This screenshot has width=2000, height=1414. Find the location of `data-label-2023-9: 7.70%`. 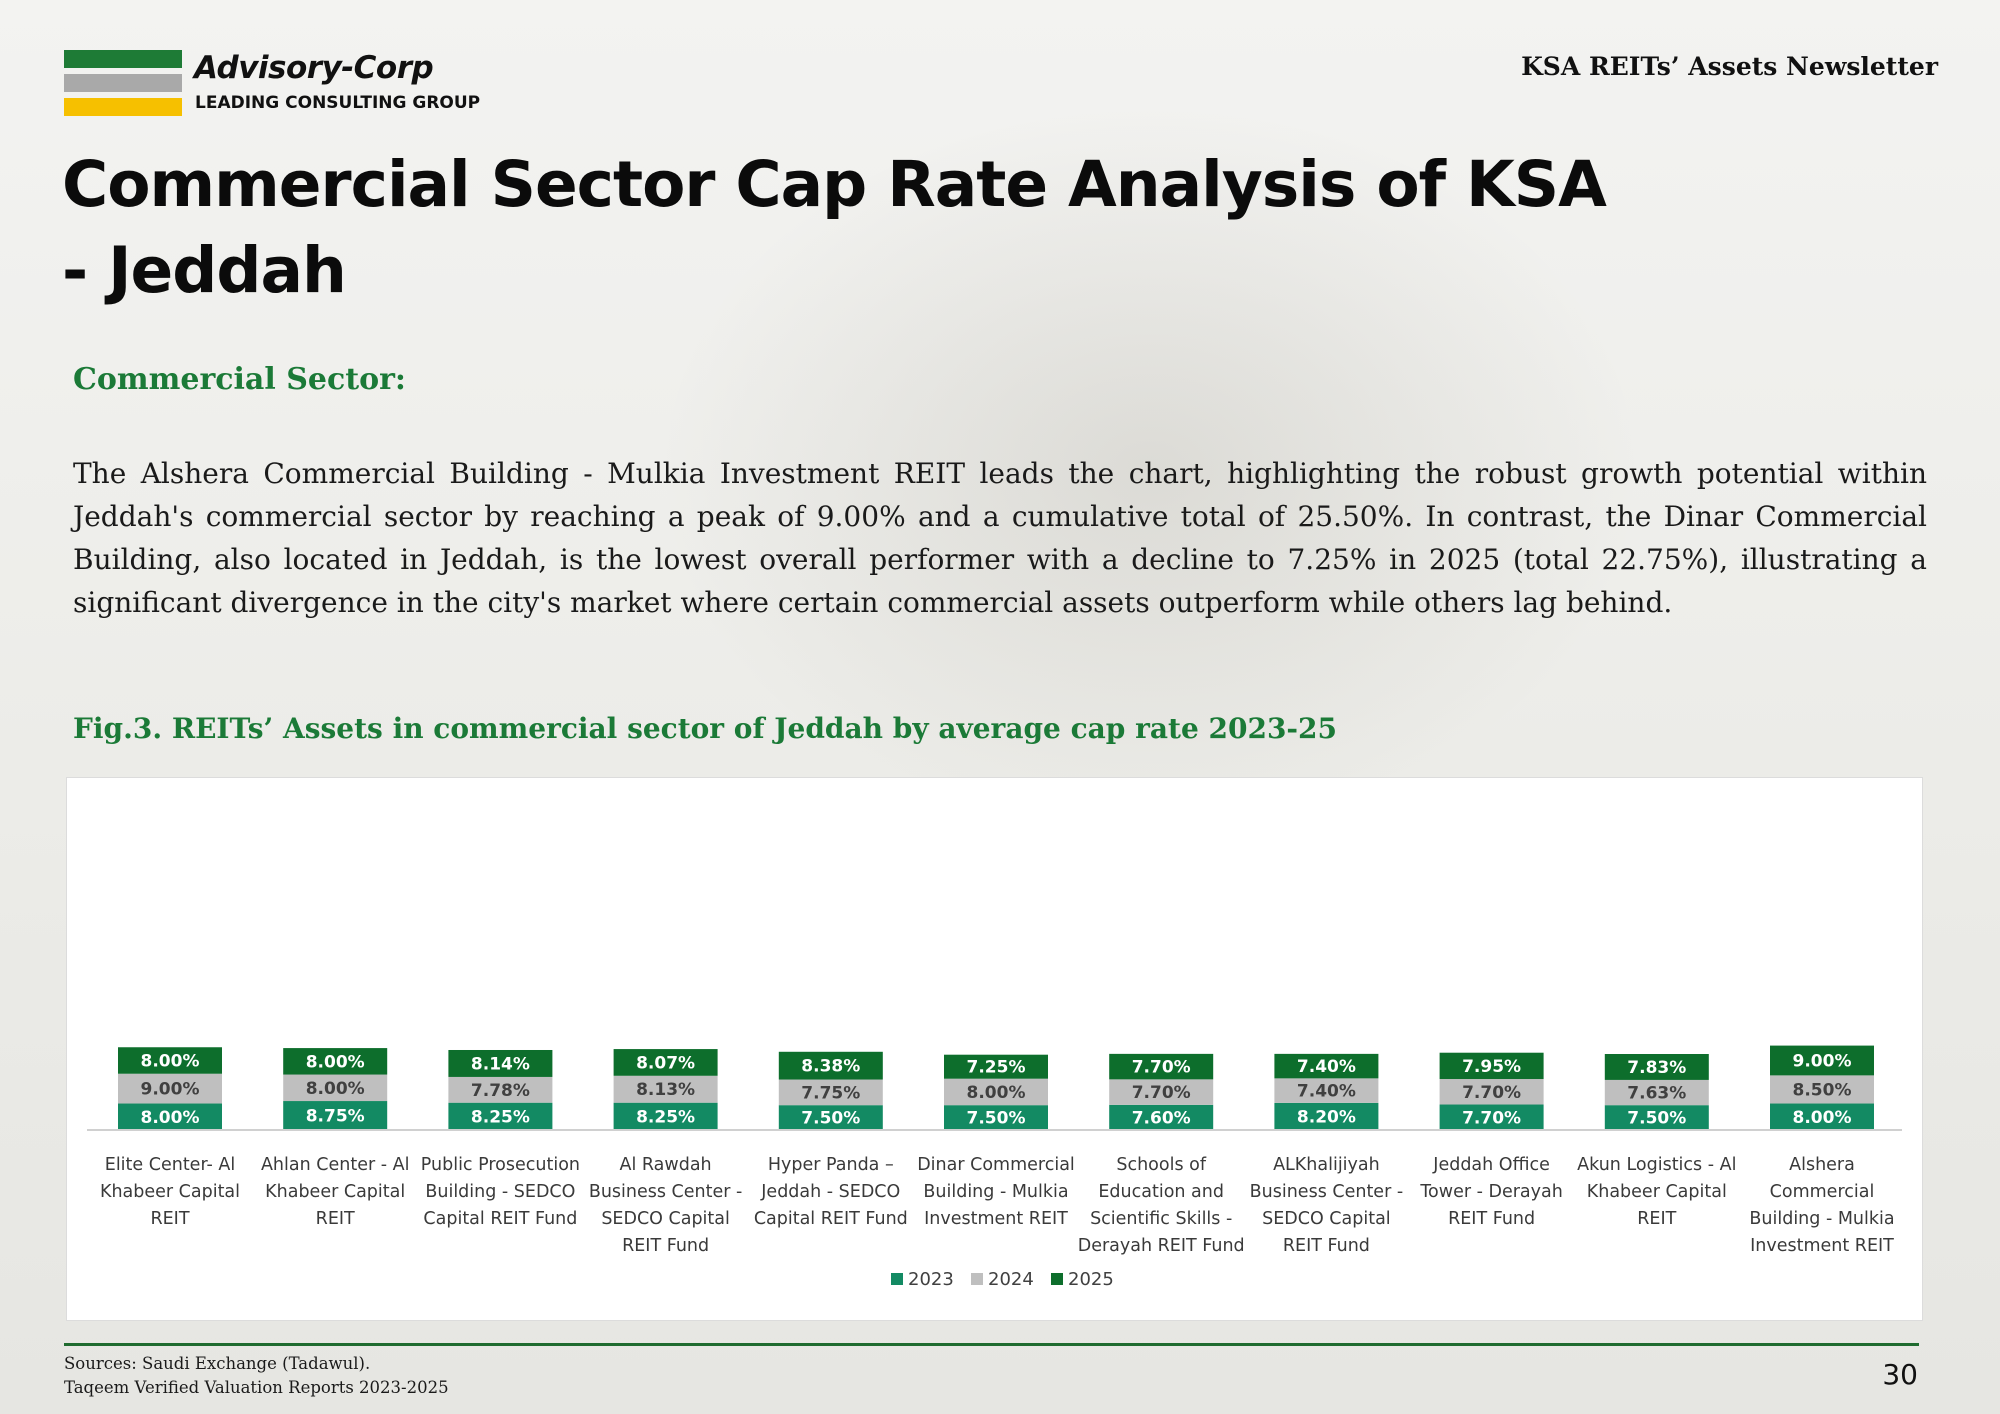

data-label-2023-9: 7.70% is located at coordinates (1491, 1118).